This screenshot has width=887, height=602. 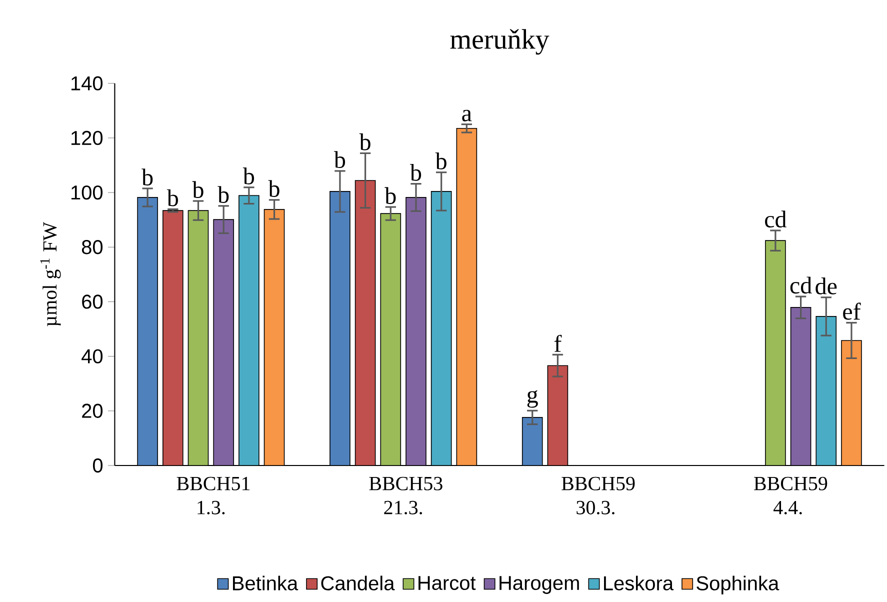 What do you see at coordinates (87, 83) in the screenshot?
I see `y-tick-label: 140` at bounding box center [87, 83].